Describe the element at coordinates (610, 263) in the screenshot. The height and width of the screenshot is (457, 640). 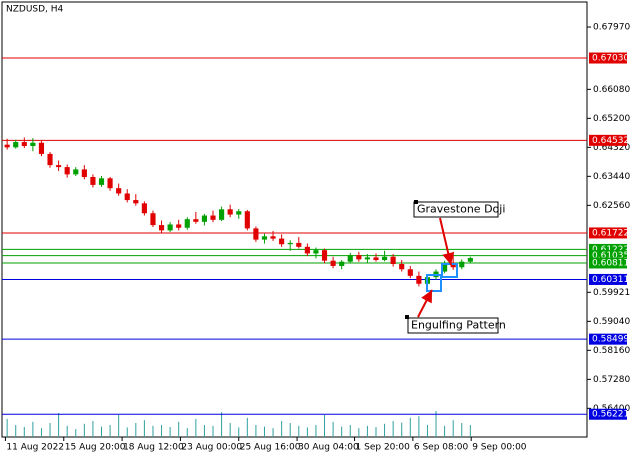
I see `level-label: 0.60811` at that location.